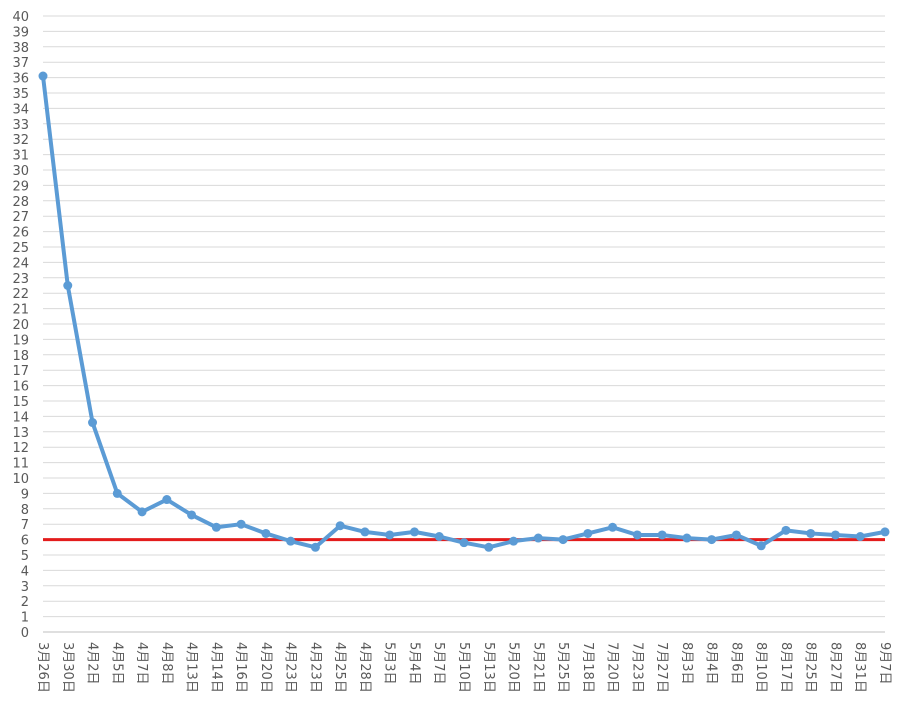 This screenshot has height=715, width=900. Describe the element at coordinates (240, 667) in the screenshot. I see `x-tick-label: 4月16日` at that location.